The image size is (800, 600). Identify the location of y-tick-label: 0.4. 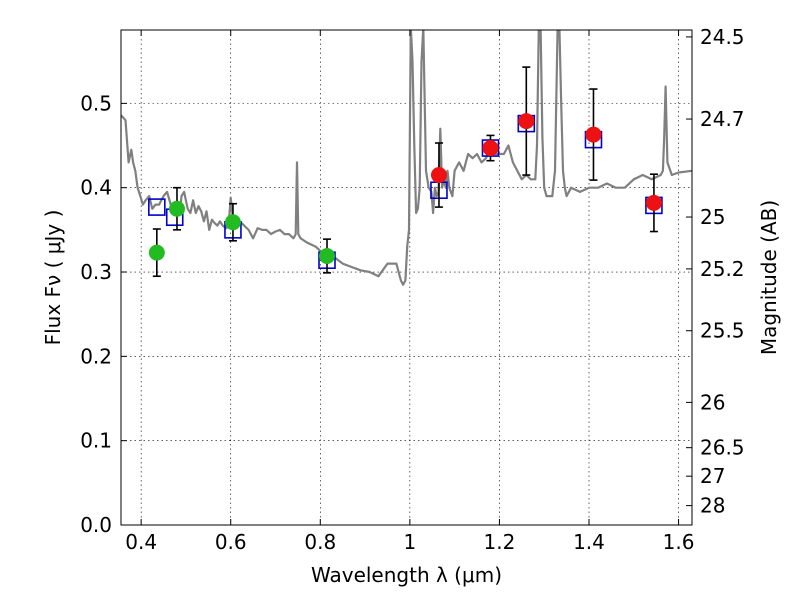
(96, 188).